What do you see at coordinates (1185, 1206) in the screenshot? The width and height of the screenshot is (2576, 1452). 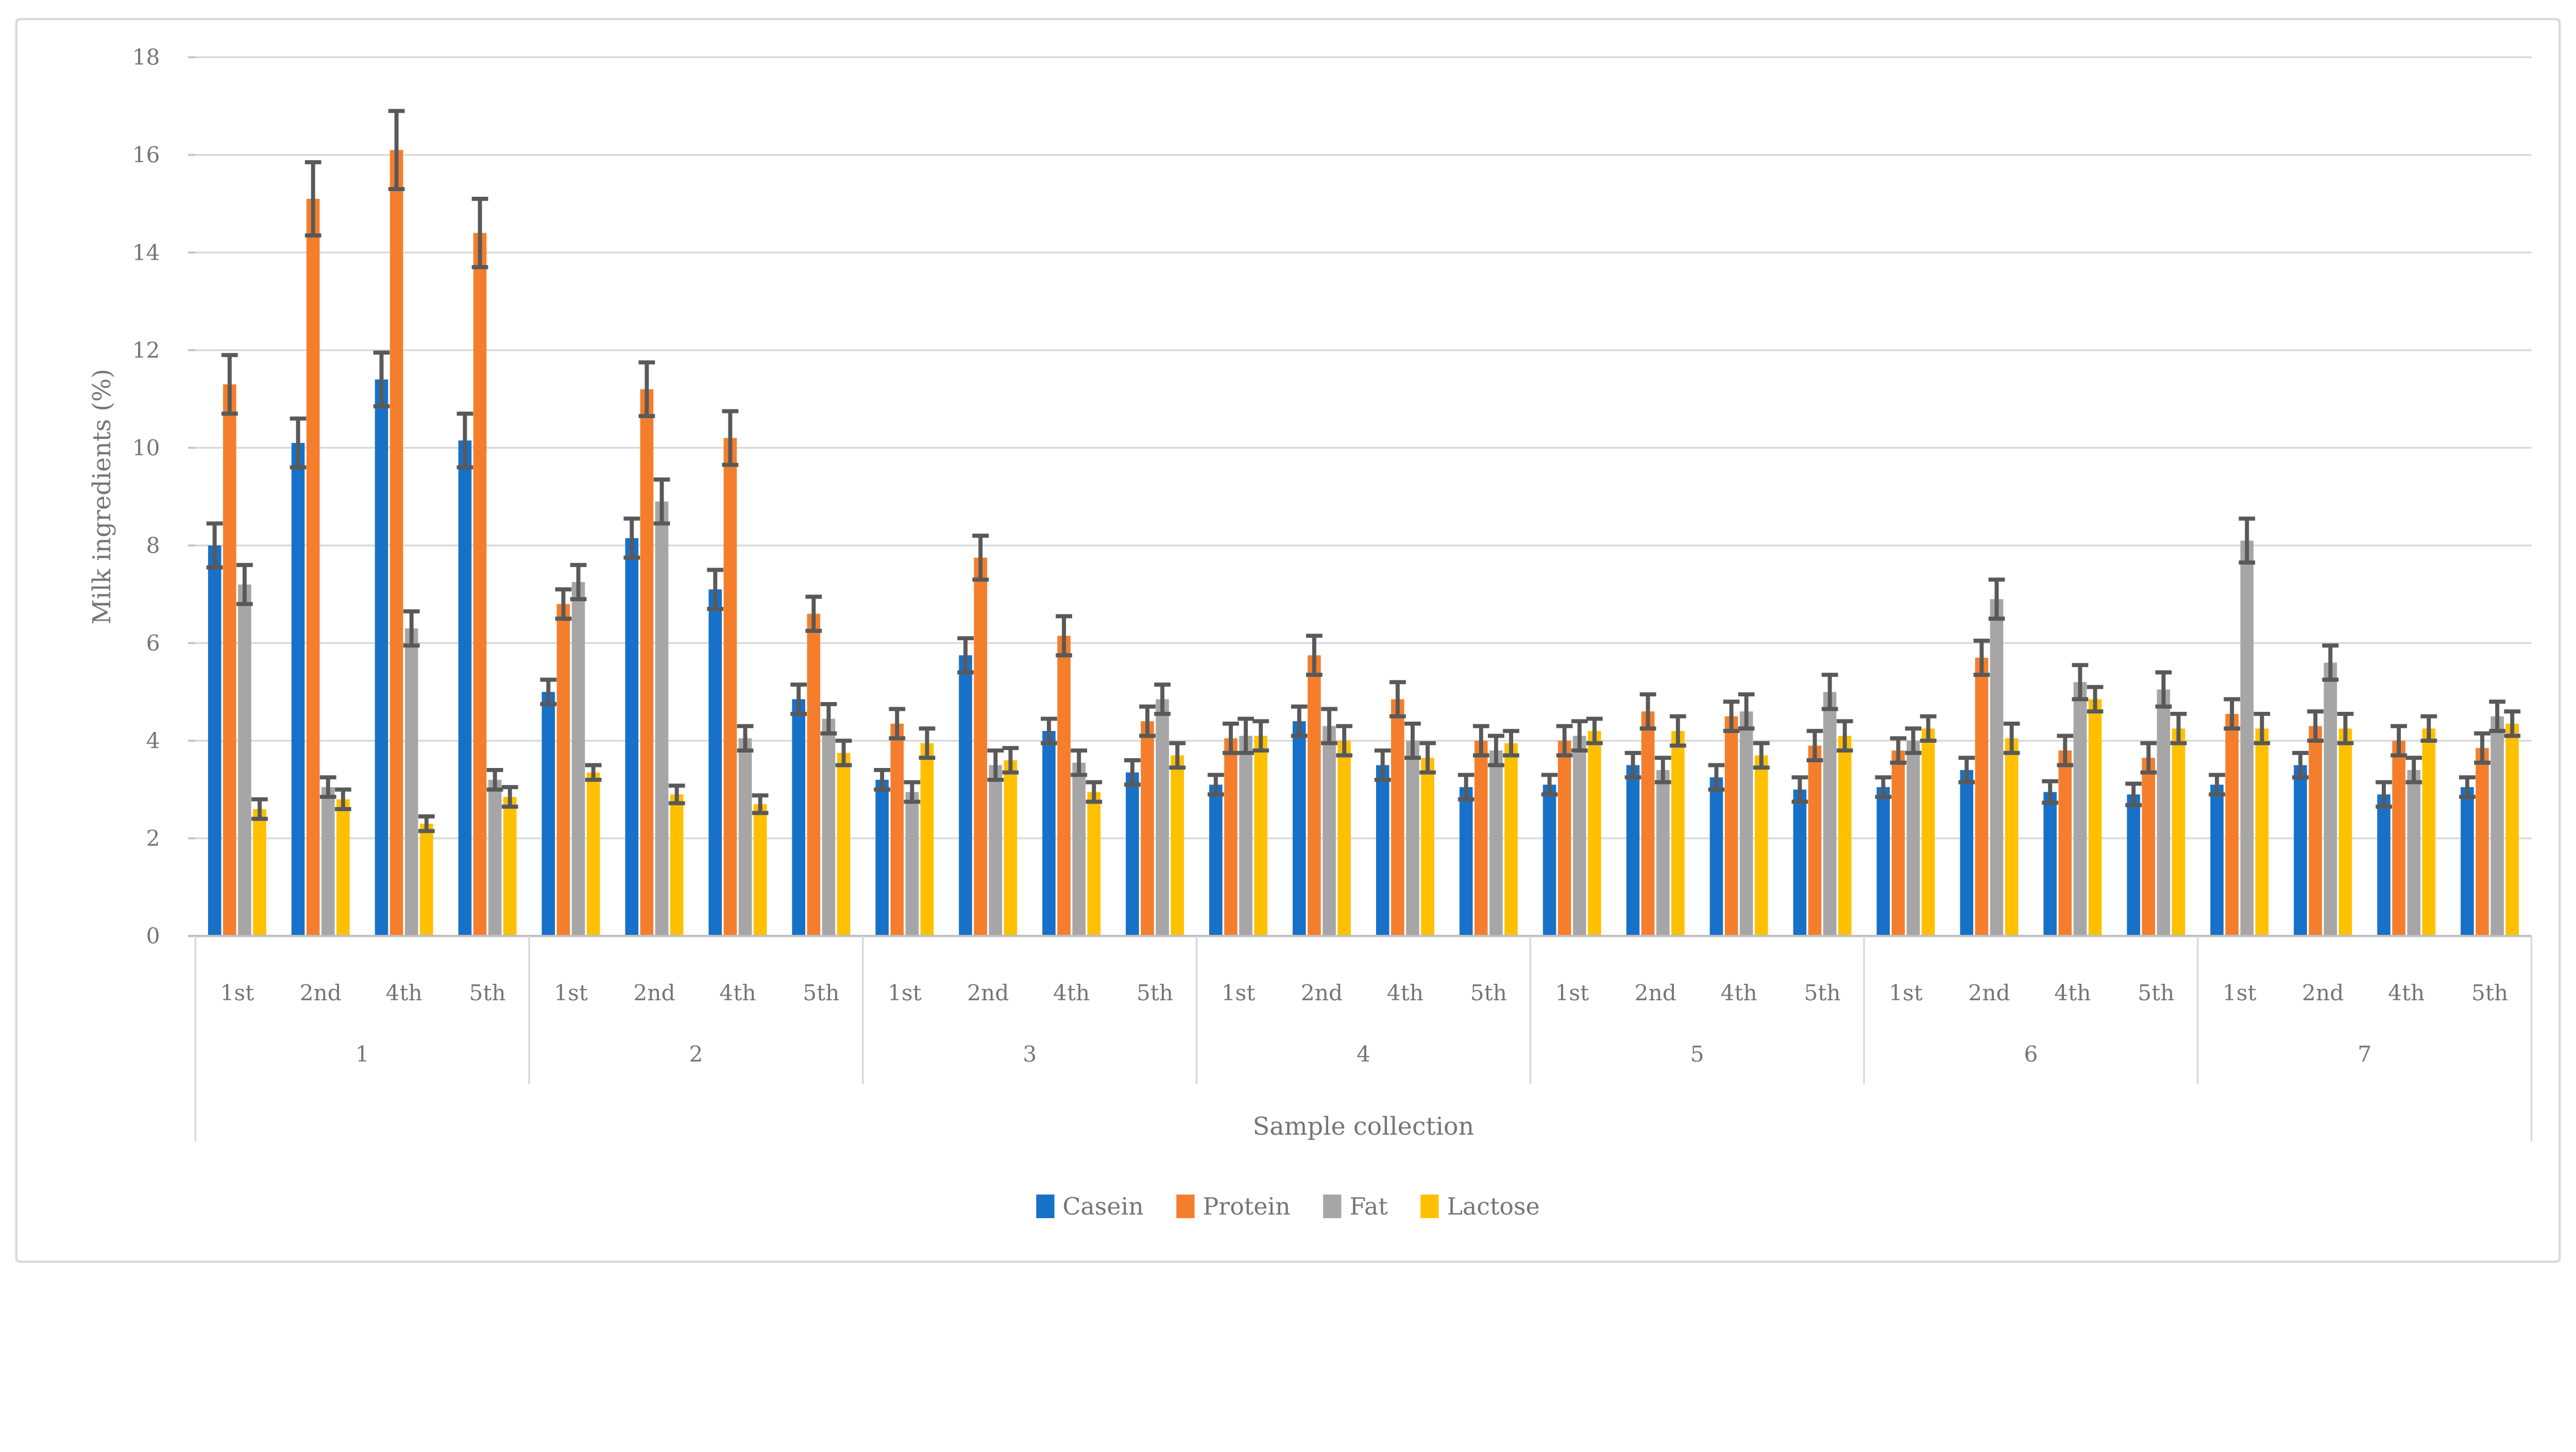 I see `legend-swatch-protein` at bounding box center [1185, 1206].